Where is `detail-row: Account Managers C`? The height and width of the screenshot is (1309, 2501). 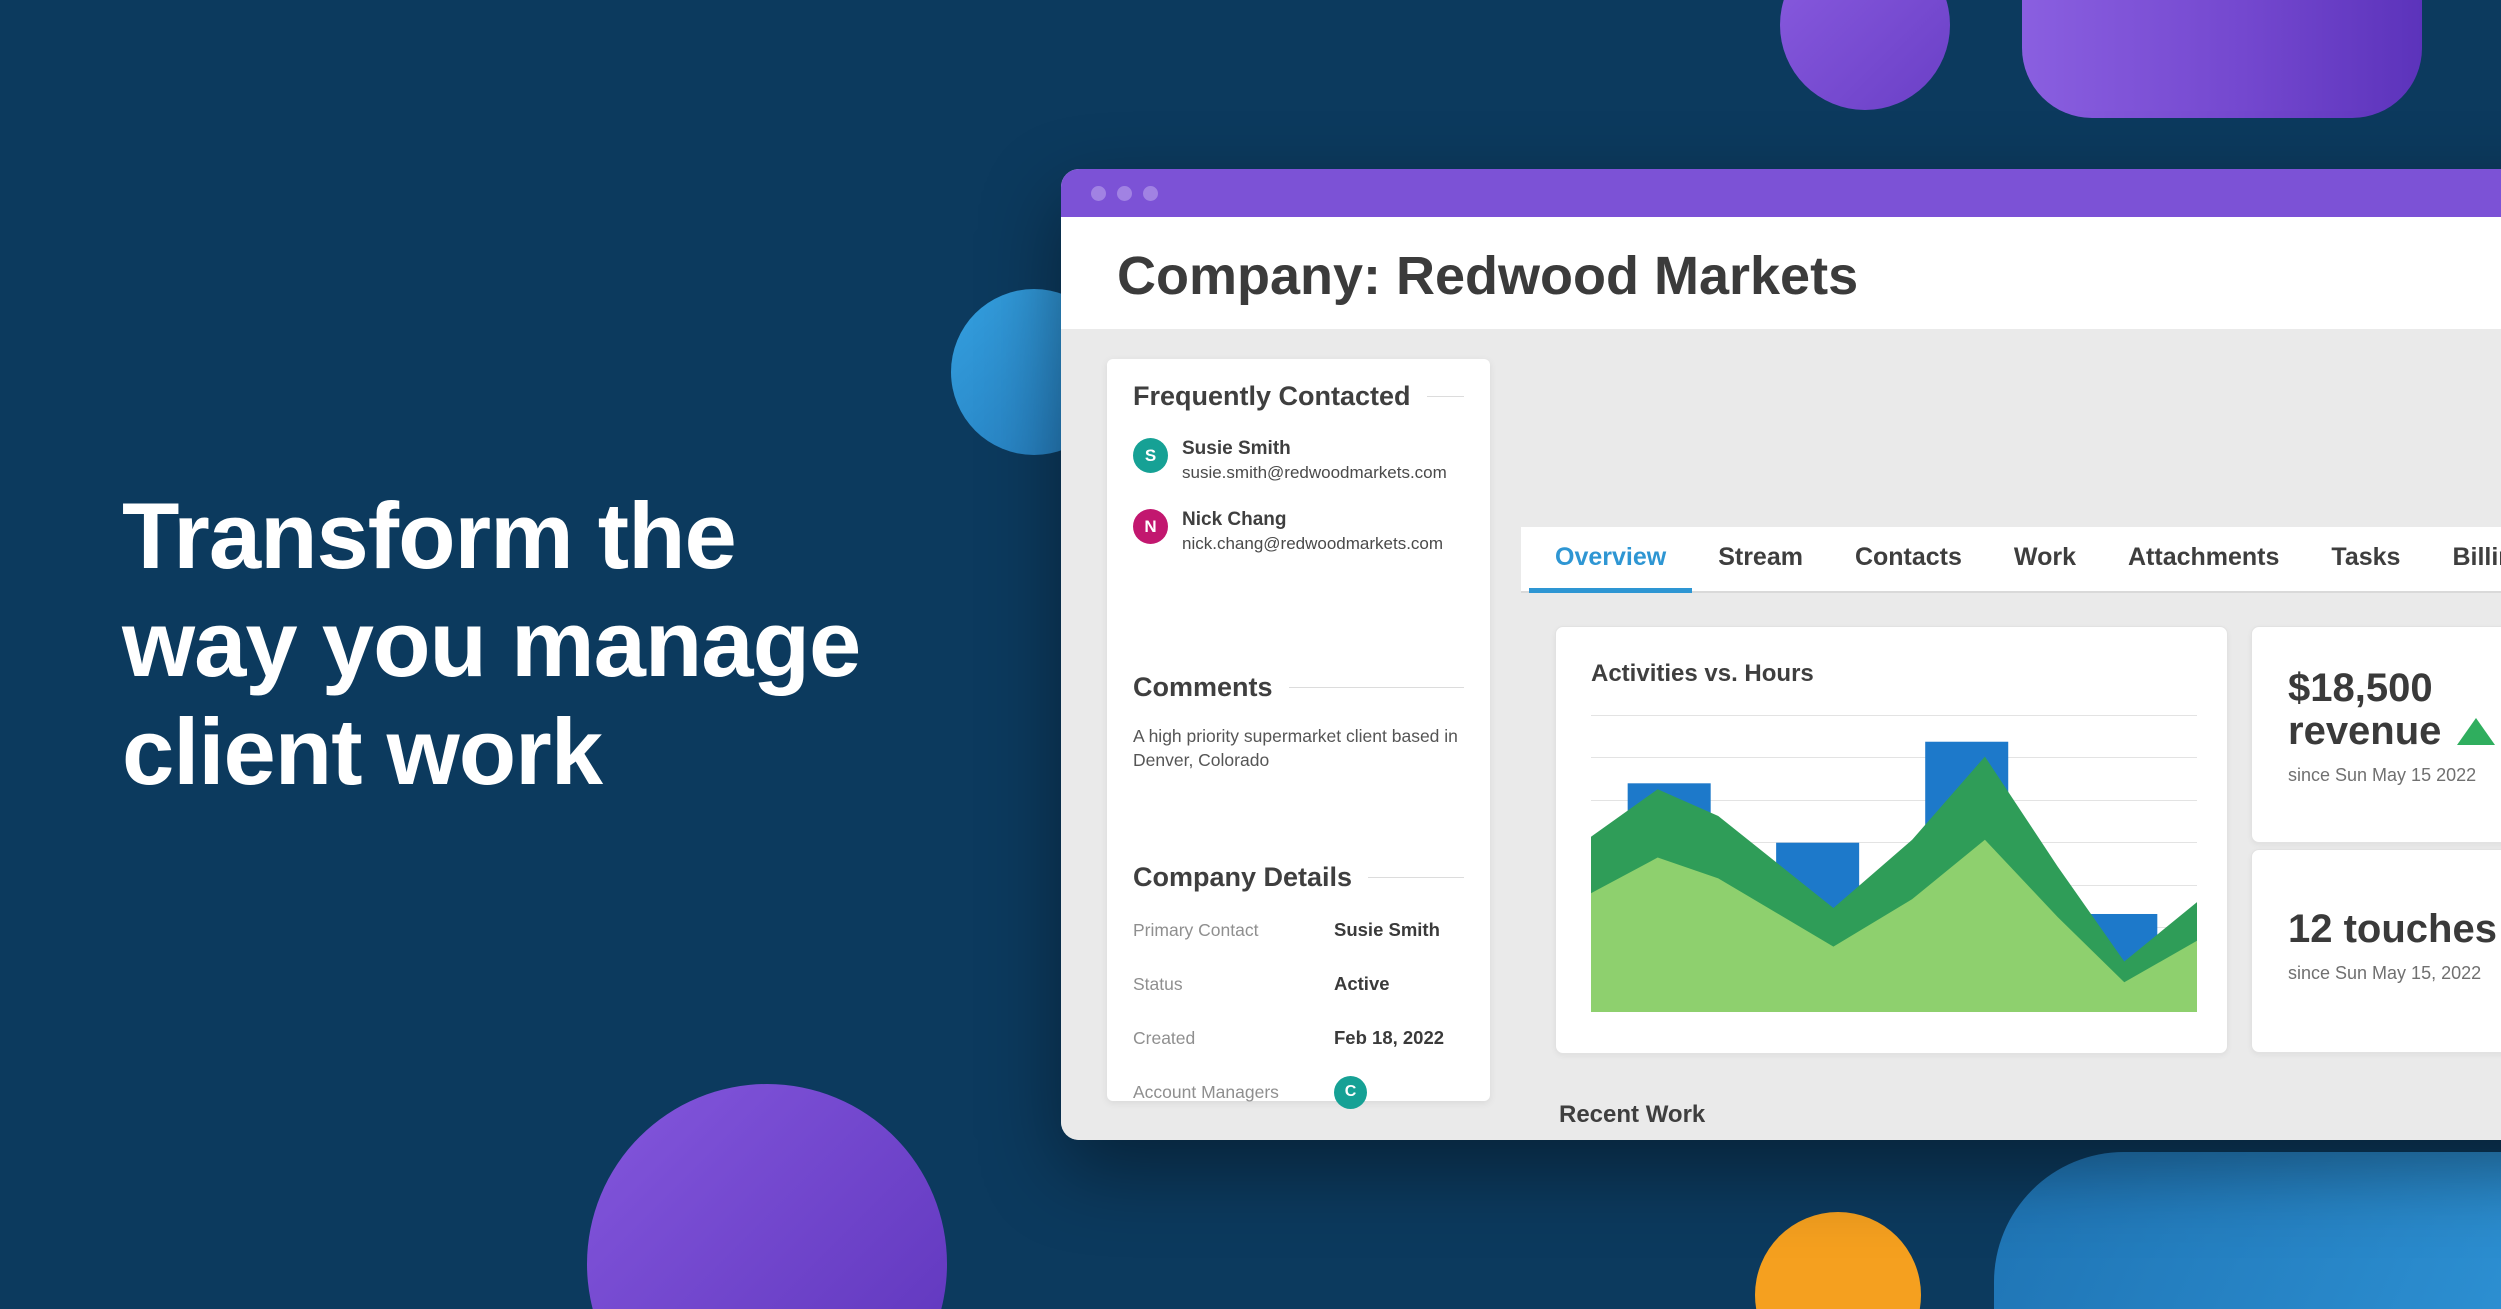 detail-row: Account Managers C is located at coordinates (1298, 1092).